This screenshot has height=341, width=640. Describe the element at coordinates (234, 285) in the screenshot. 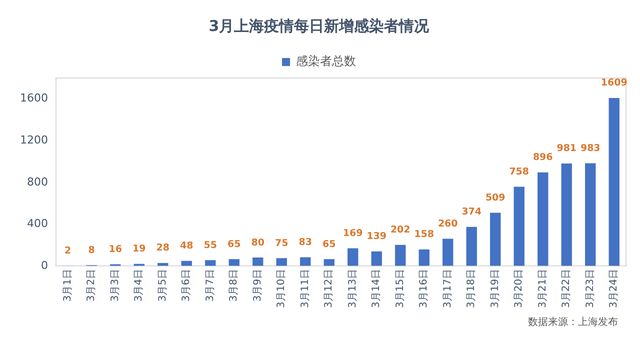

I see `x-tick-label: 3月8日` at that location.